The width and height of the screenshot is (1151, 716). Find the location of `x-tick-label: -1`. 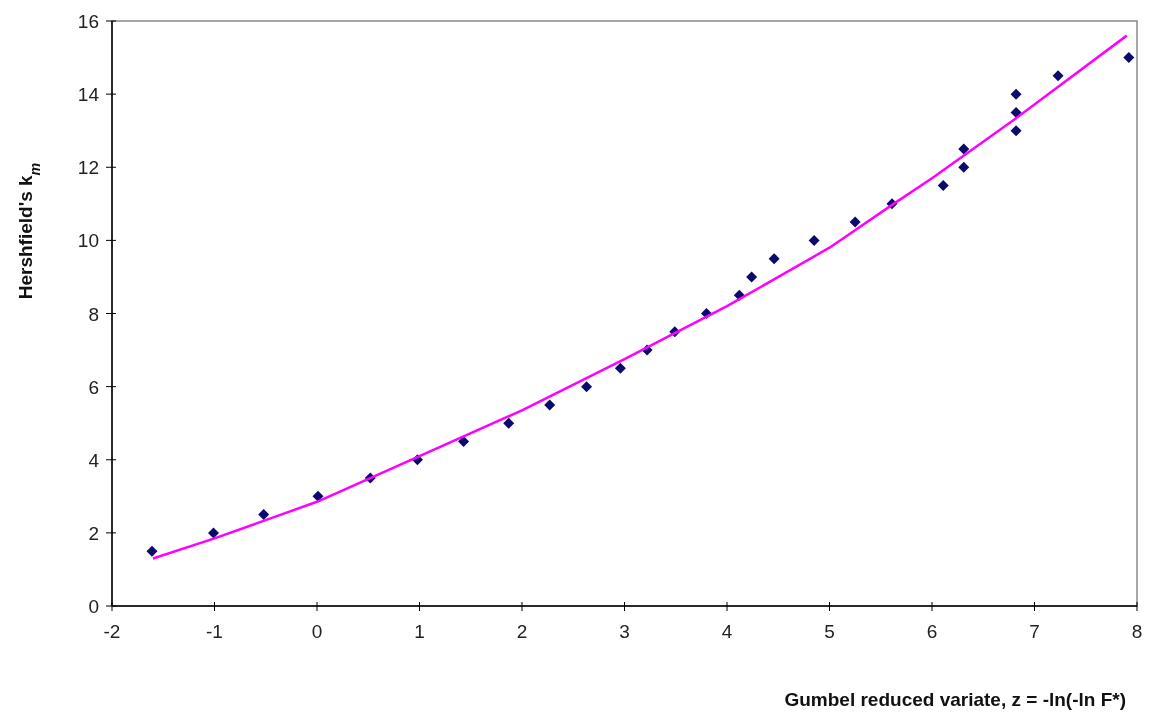

x-tick-label: -1 is located at coordinates (214, 631).